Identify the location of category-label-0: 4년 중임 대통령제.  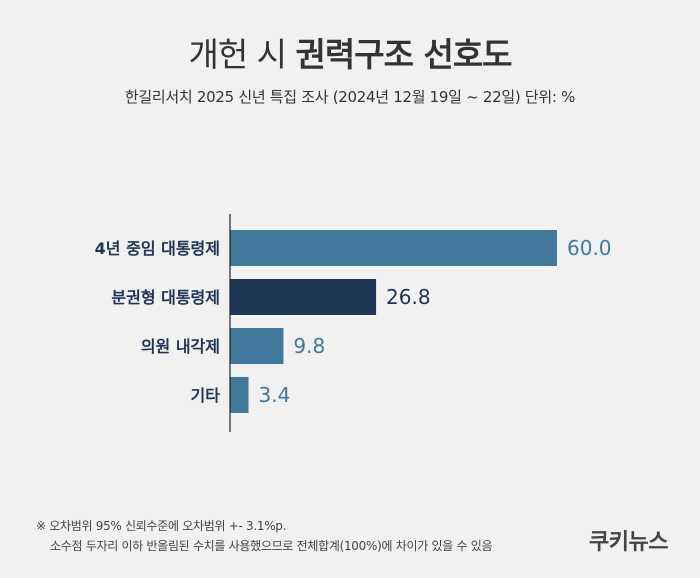
(157, 248).